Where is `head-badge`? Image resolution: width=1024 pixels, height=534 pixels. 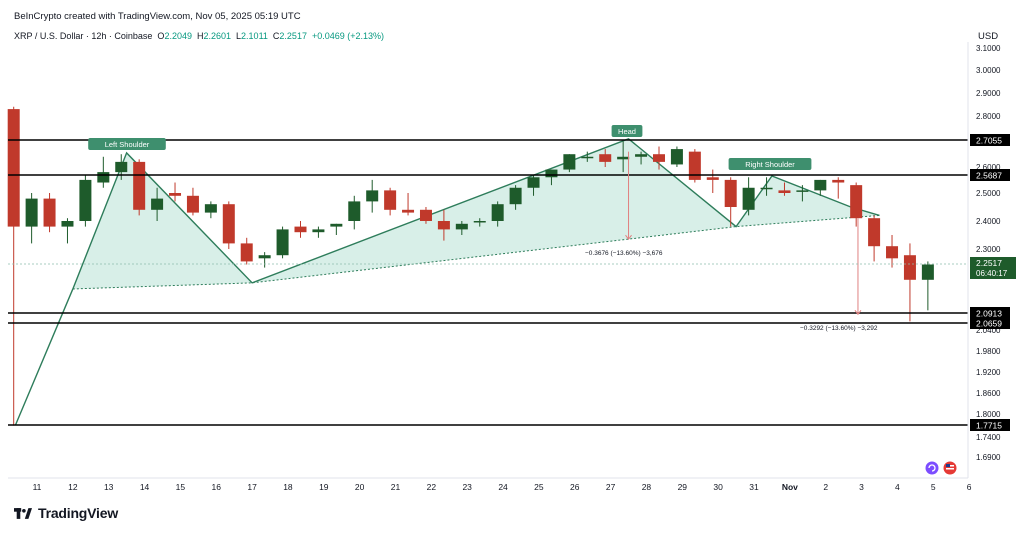 head-badge is located at coordinates (627, 131).